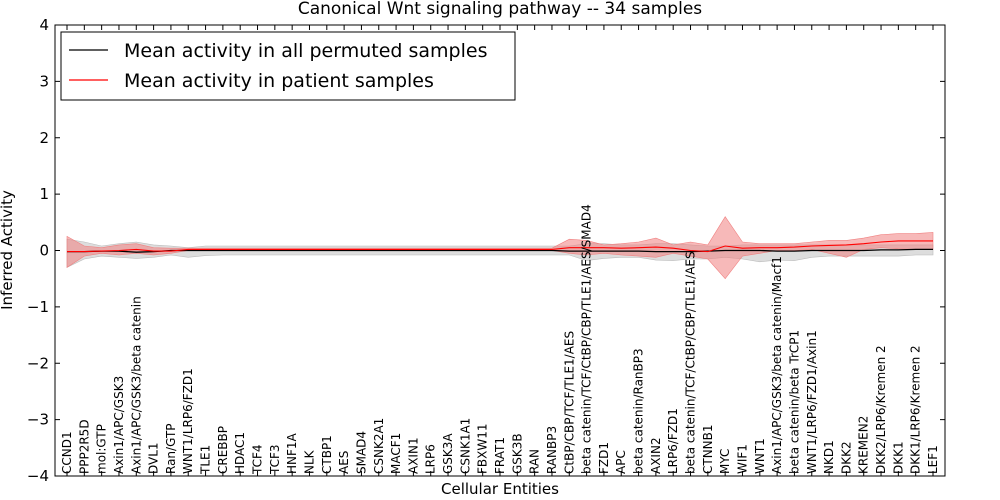 The width and height of the screenshot is (1000, 500). I want to click on legend-label-permuted: Mean activity in all permuted samples, so click(305, 51).